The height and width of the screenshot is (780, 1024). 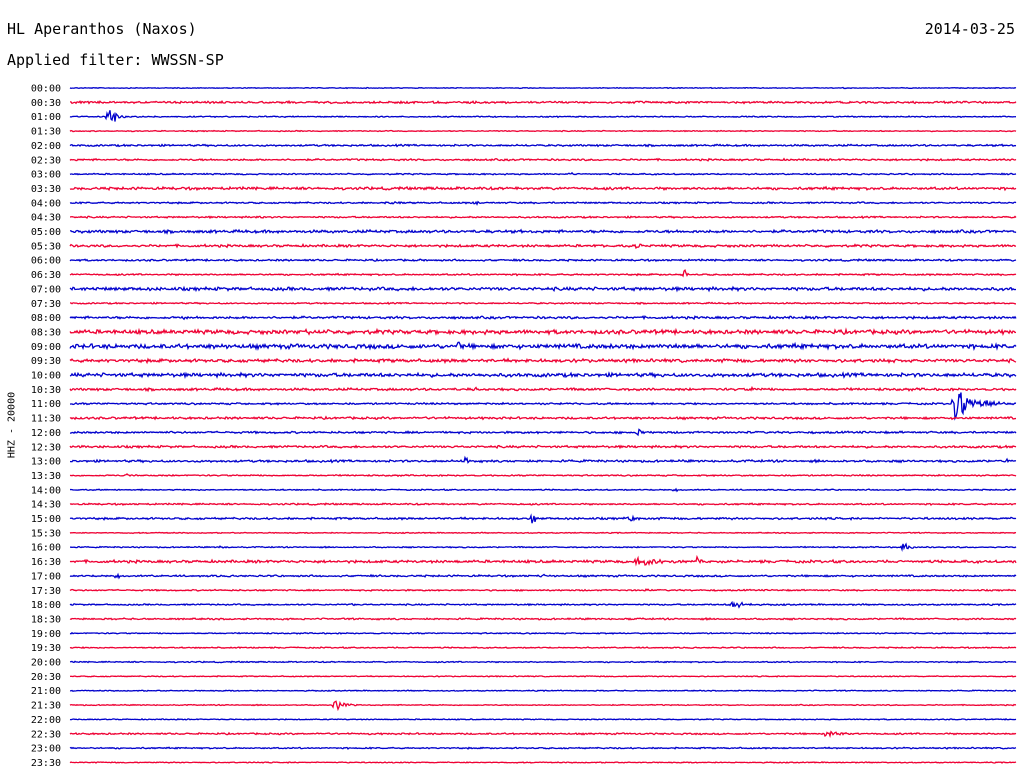 I want to click on row-time-label: 19:30, so click(x=46, y=648).